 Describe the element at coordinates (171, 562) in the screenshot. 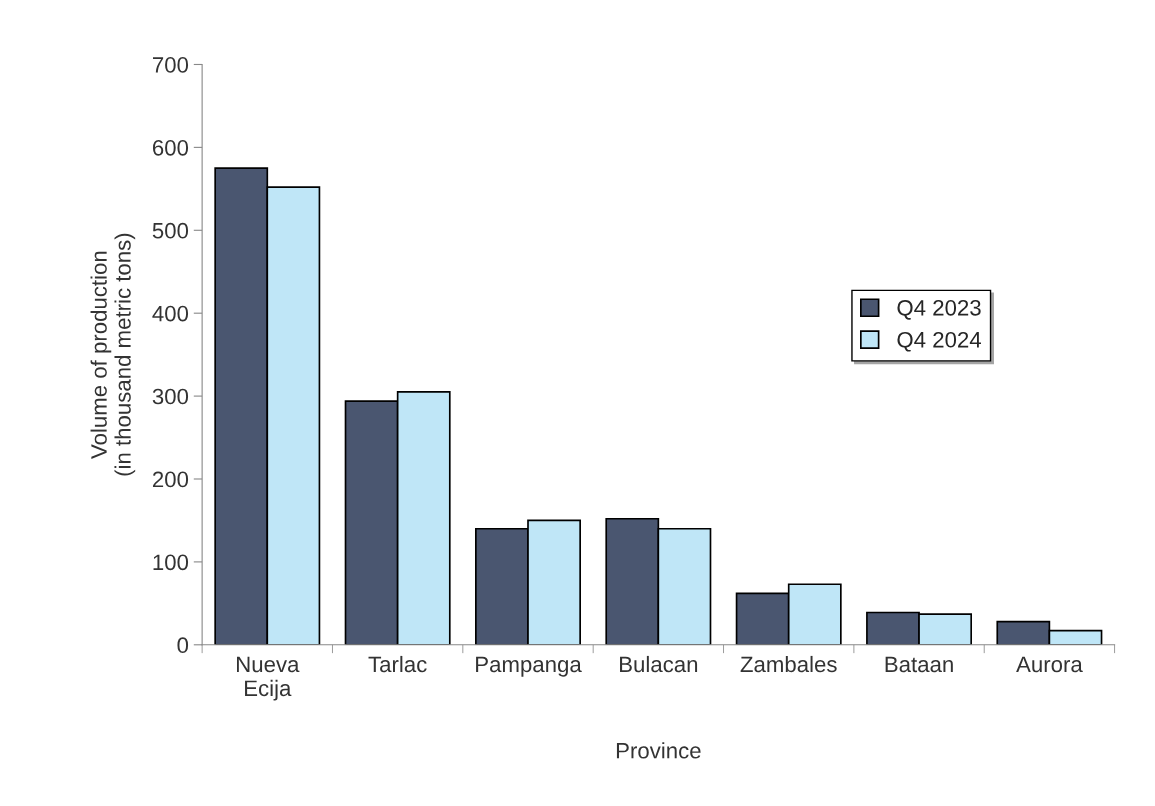

I see `y-tick-label: 100` at that location.